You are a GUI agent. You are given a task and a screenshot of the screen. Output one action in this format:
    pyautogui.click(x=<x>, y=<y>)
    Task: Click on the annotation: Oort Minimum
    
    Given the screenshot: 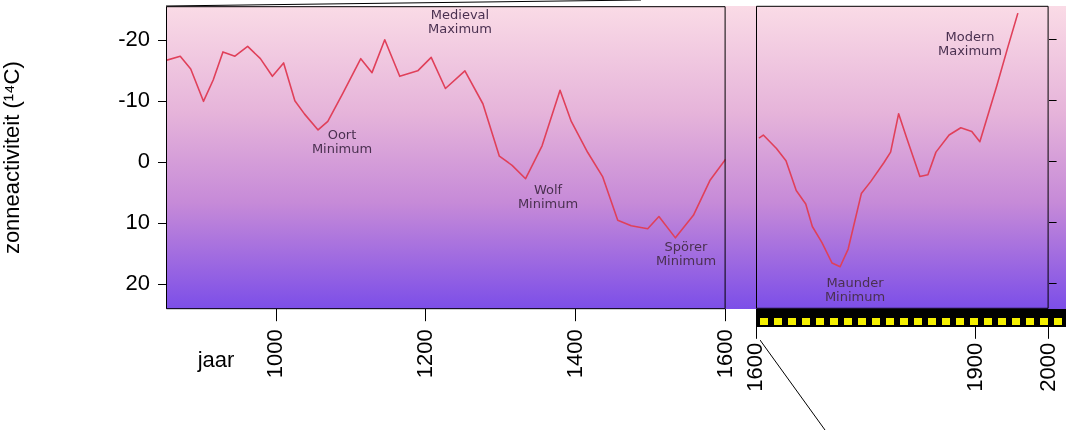 What is the action you would take?
    pyautogui.click(x=342, y=142)
    